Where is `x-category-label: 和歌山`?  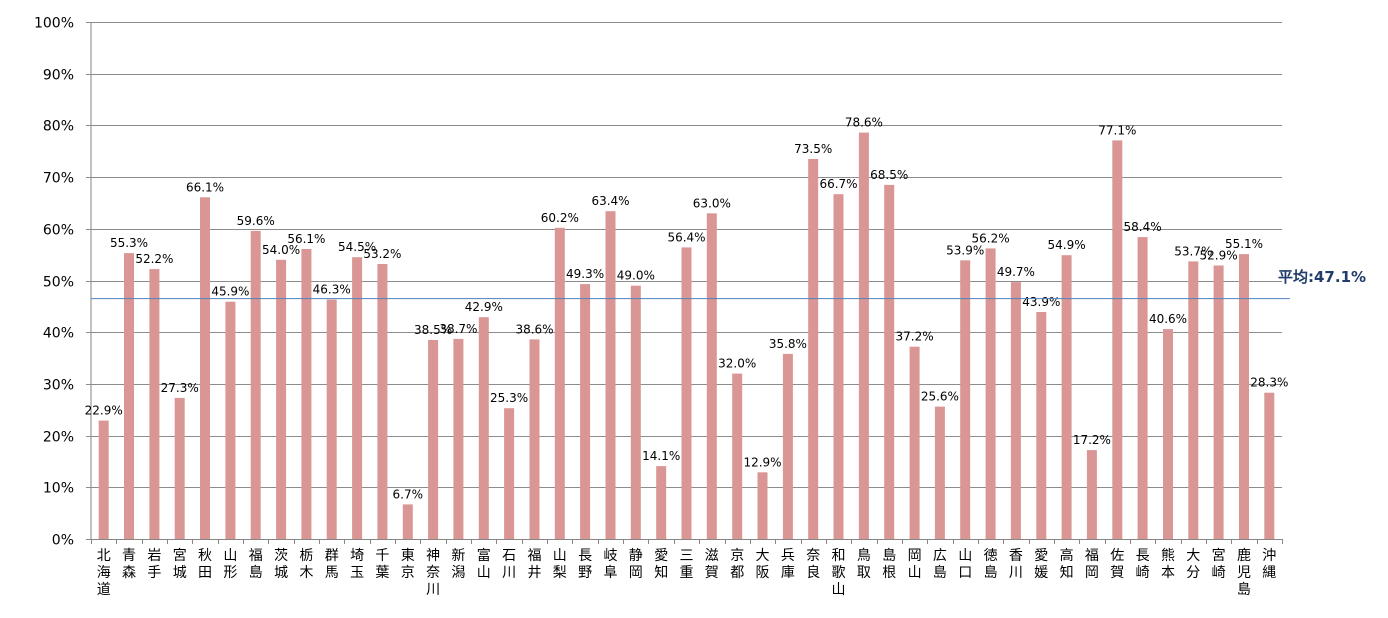 x-category-label: 和歌山 is located at coordinates (839, 573).